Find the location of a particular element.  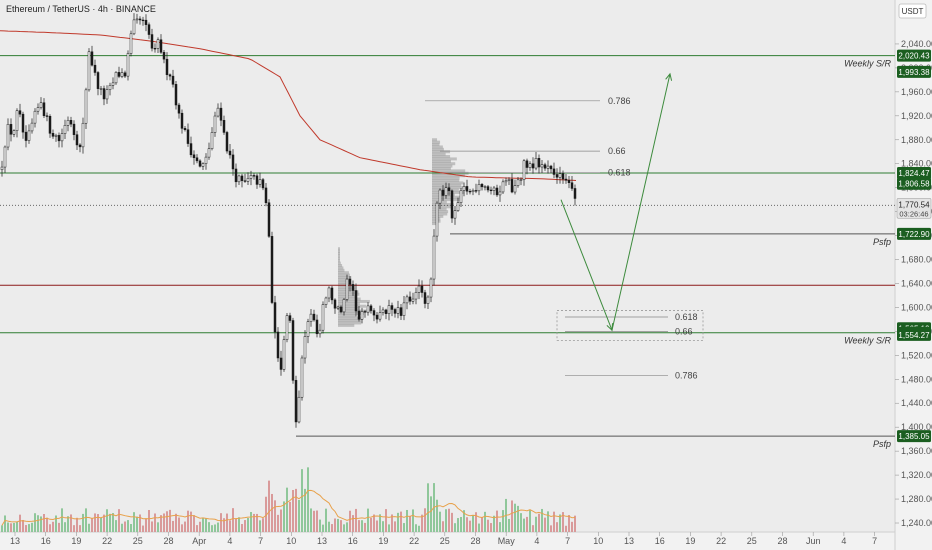

price-tick-label: 1,280.00 is located at coordinates (916, 499).